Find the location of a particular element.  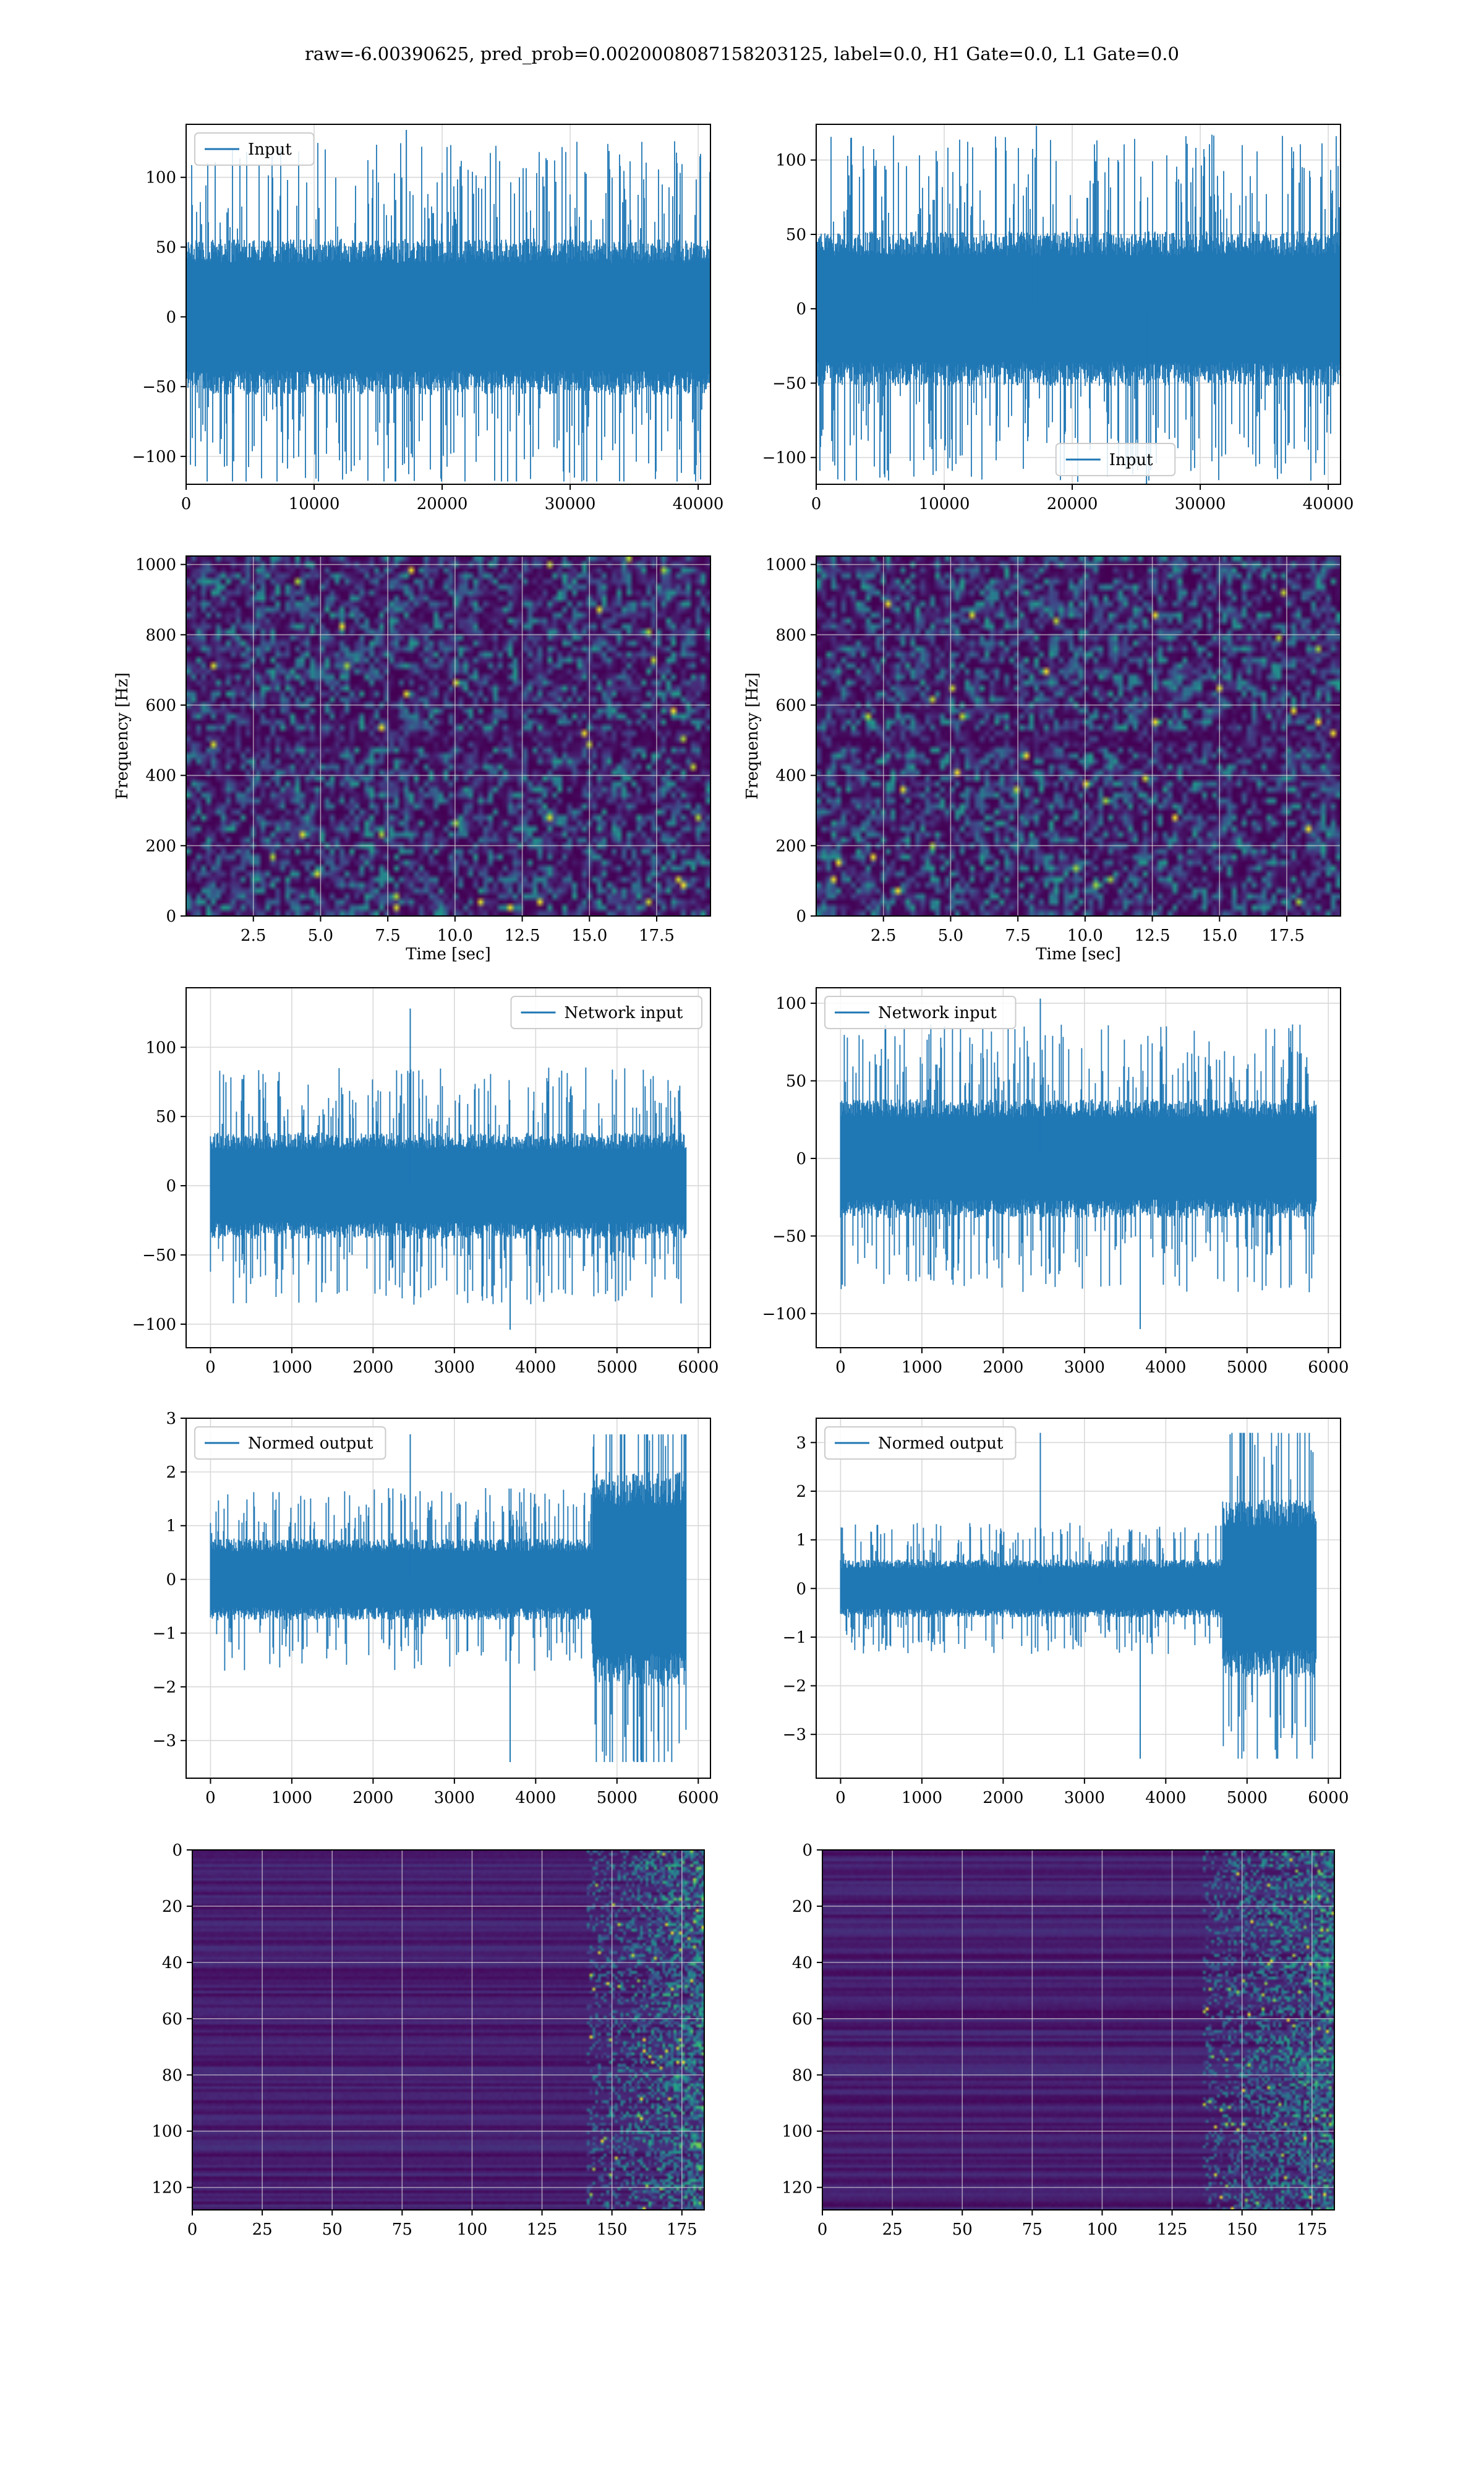

x-tick-label: 150 is located at coordinates (612, 2229).